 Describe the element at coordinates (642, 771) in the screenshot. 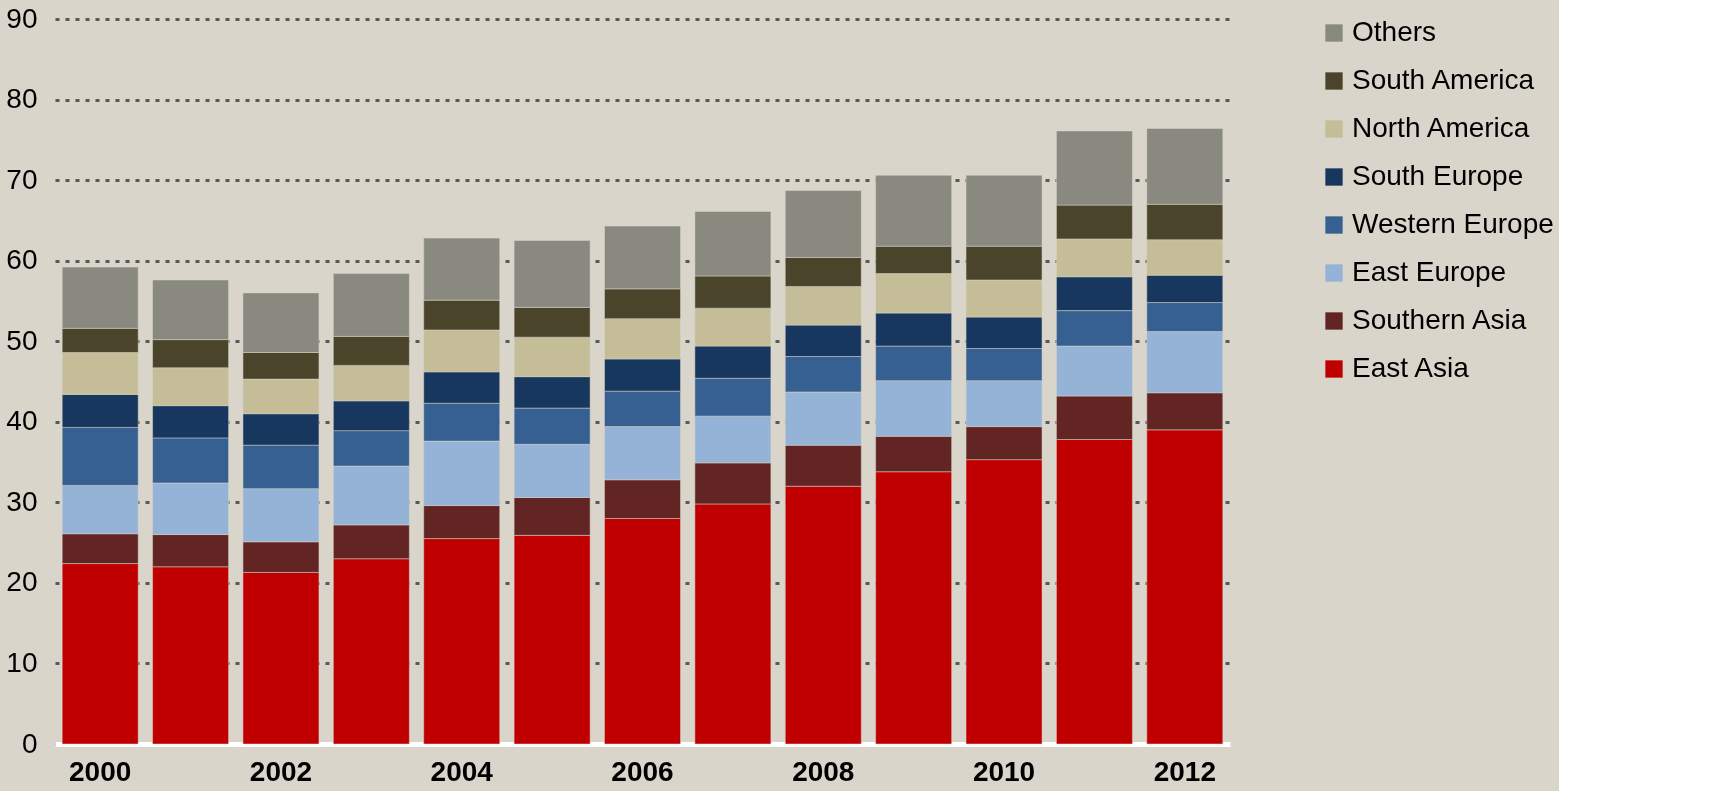

I see `x-tick-label: 2006` at that location.